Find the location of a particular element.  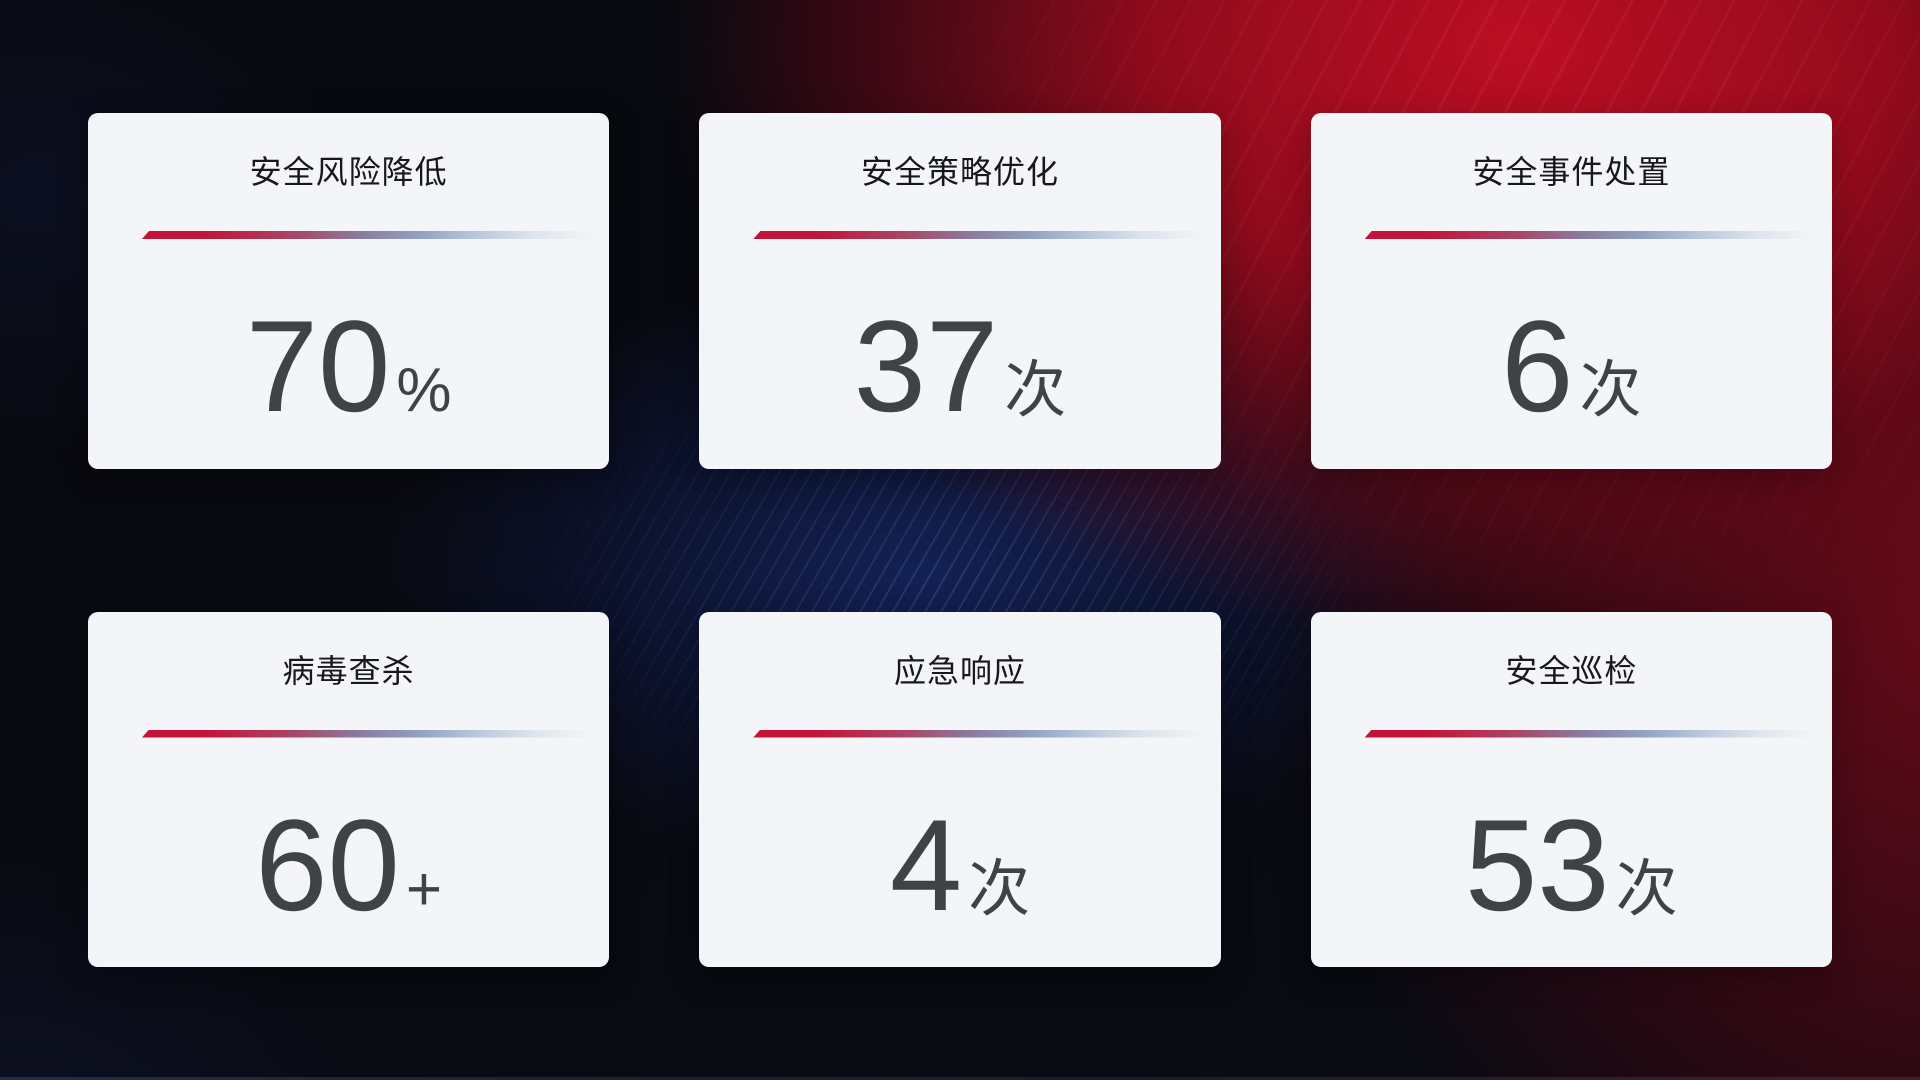

card-value-row: 6 次 is located at coordinates (1571, 366).